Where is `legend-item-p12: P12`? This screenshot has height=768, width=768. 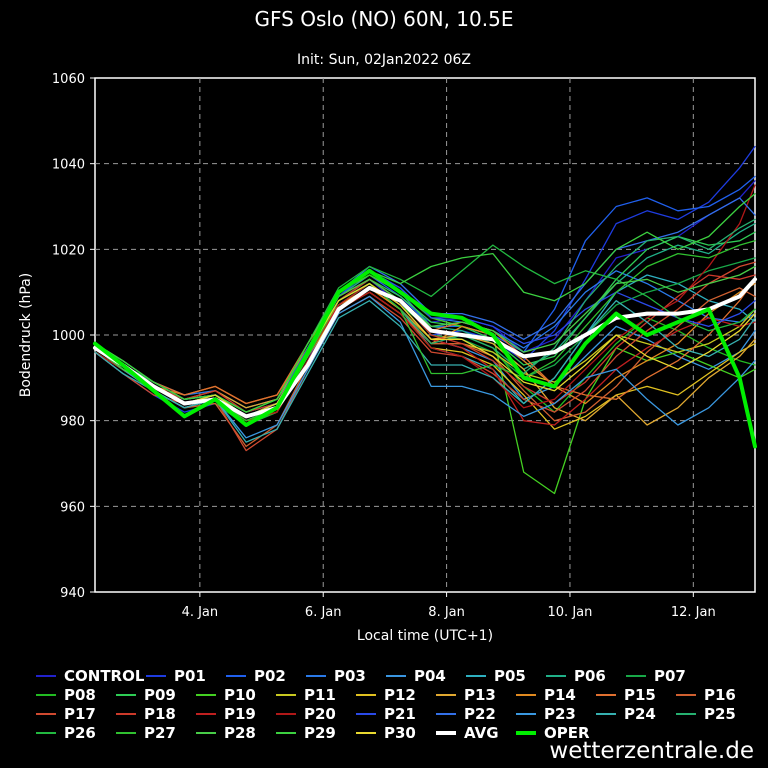 legend-item-p12: P12 is located at coordinates (396, 695).